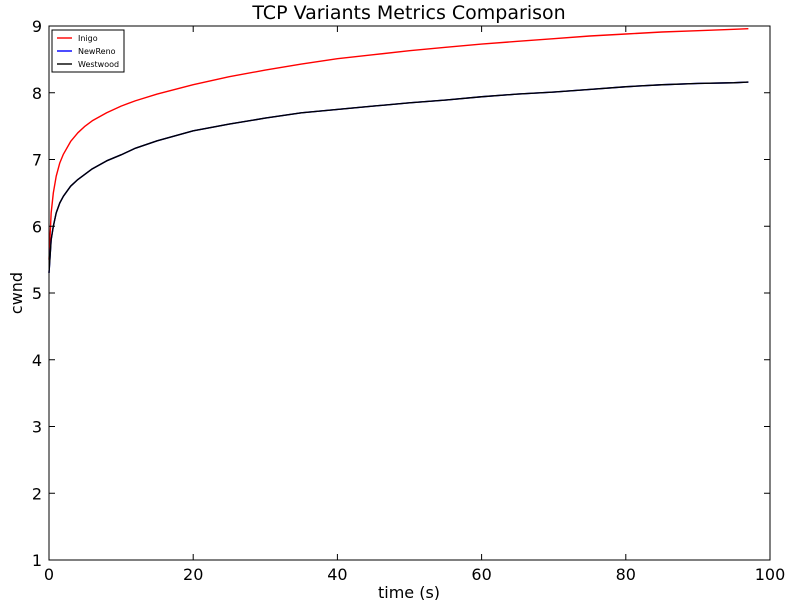 The height and width of the screenshot is (600, 800). Describe the element at coordinates (37, 493) in the screenshot. I see `y-tick-label: 2` at that location.